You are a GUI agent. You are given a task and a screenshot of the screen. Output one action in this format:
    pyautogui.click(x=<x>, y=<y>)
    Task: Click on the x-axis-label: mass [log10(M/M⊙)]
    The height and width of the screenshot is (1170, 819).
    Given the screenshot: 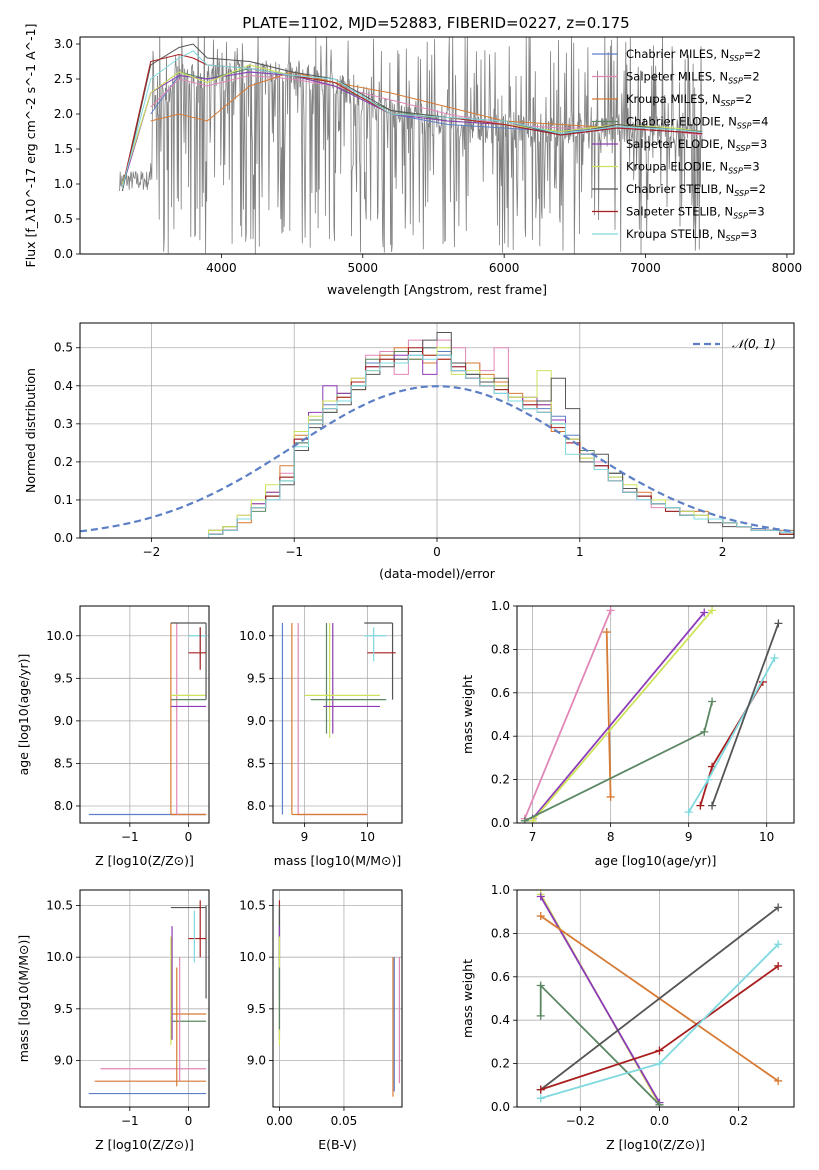 What is the action you would take?
    pyautogui.click(x=338, y=860)
    